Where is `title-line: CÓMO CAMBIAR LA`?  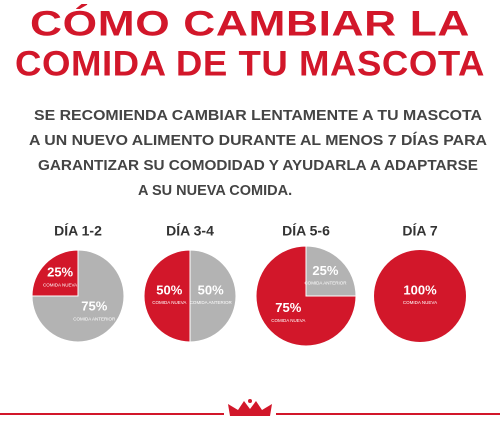 title-line: CÓMO CAMBIAR LA is located at coordinates (250, 23).